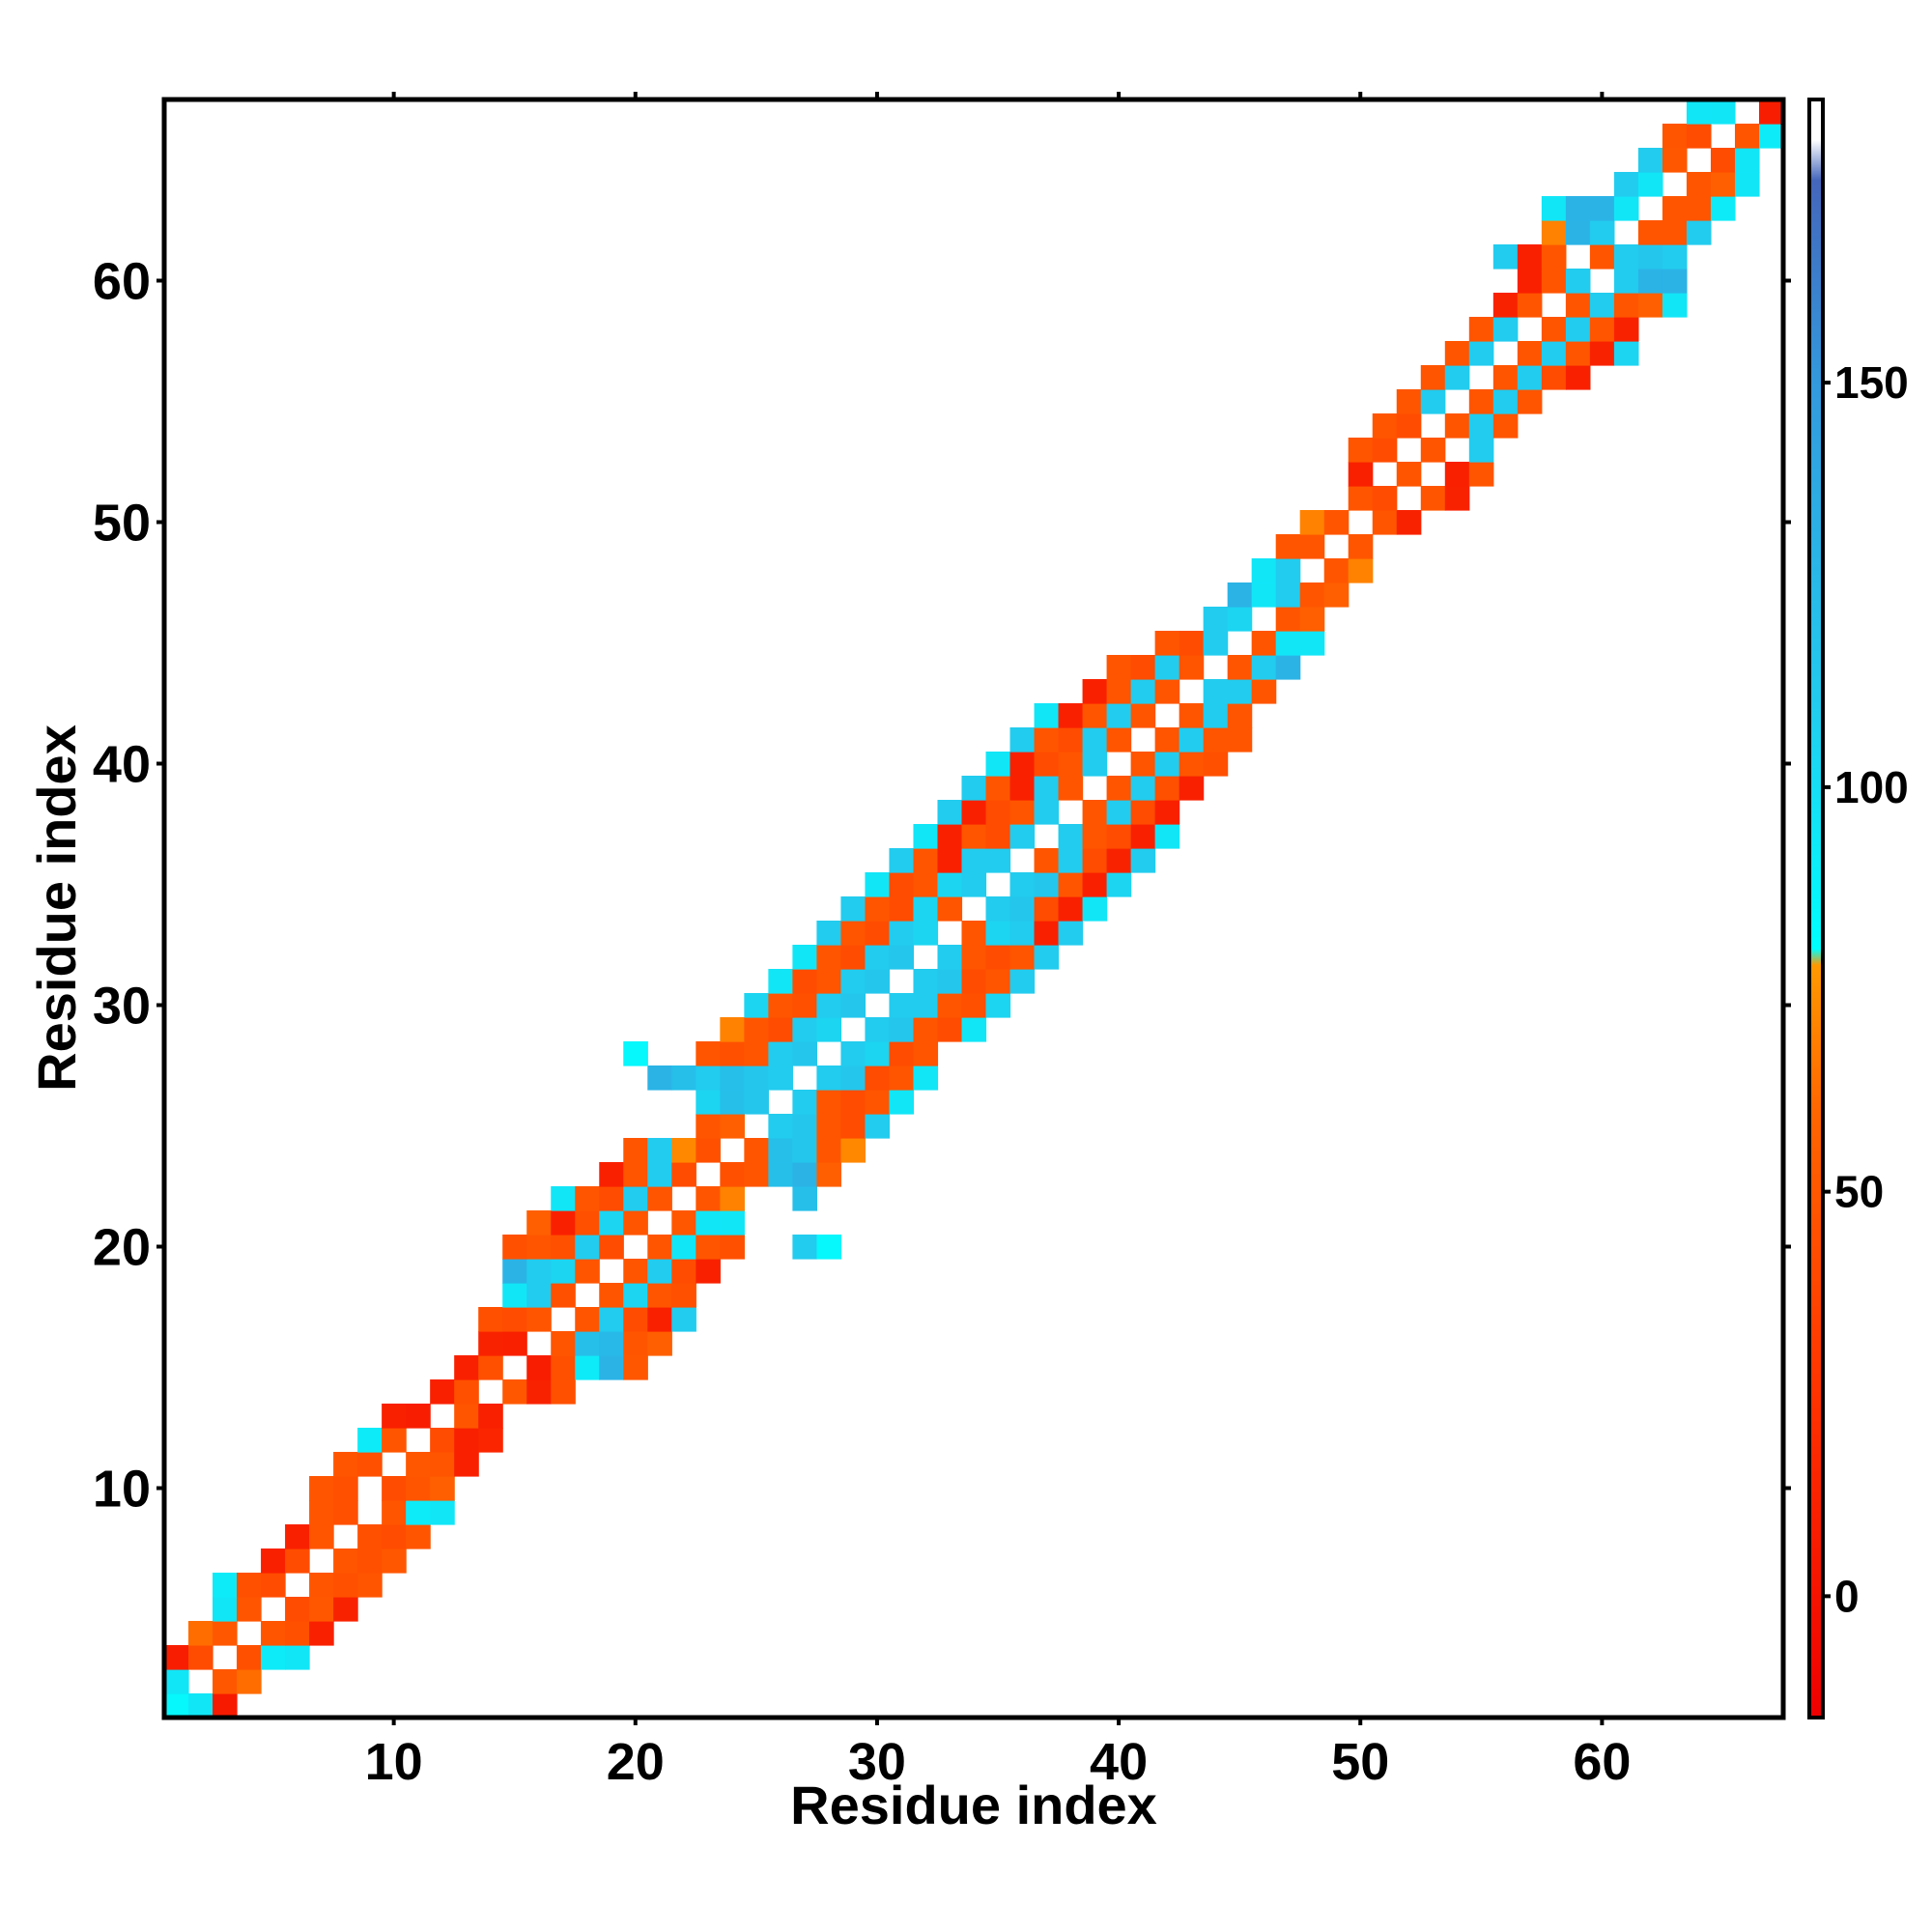  What do you see at coordinates (1871, 382) in the screenshot?
I see `colorbar-tick-label: 150` at bounding box center [1871, 382].